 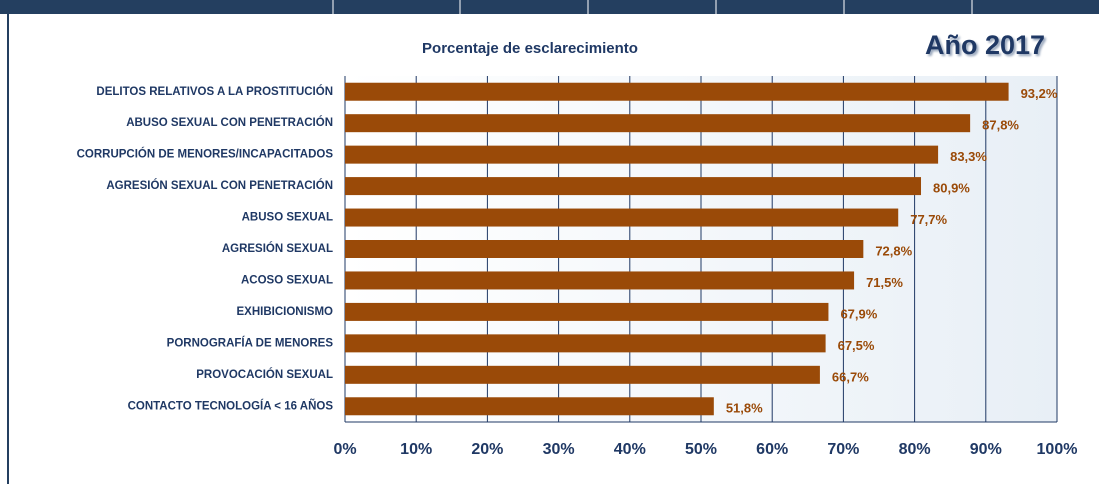 I want to click on x-tick-label: 50%, so click(x=701, y=449).